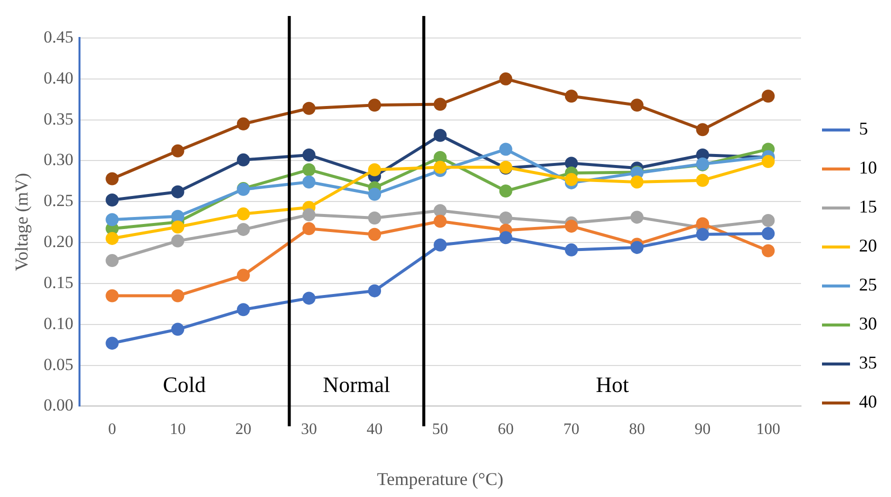 This screenshot has height=497, width=891. What do you see at coordinates (184, 384) in the screenshot?
I see `annotation: Cold` at bounding box center [184, 384].